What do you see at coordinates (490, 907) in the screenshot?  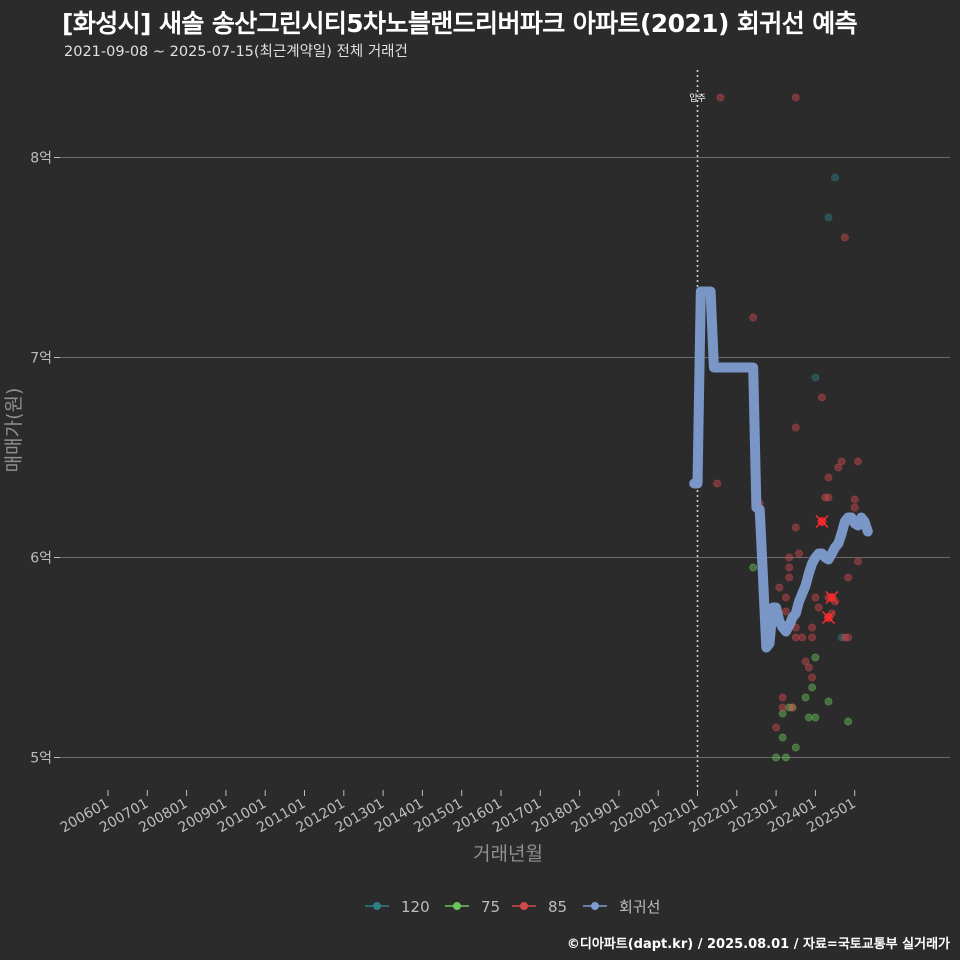 I see `legend-label: 75` at bounding box center [490, 907].